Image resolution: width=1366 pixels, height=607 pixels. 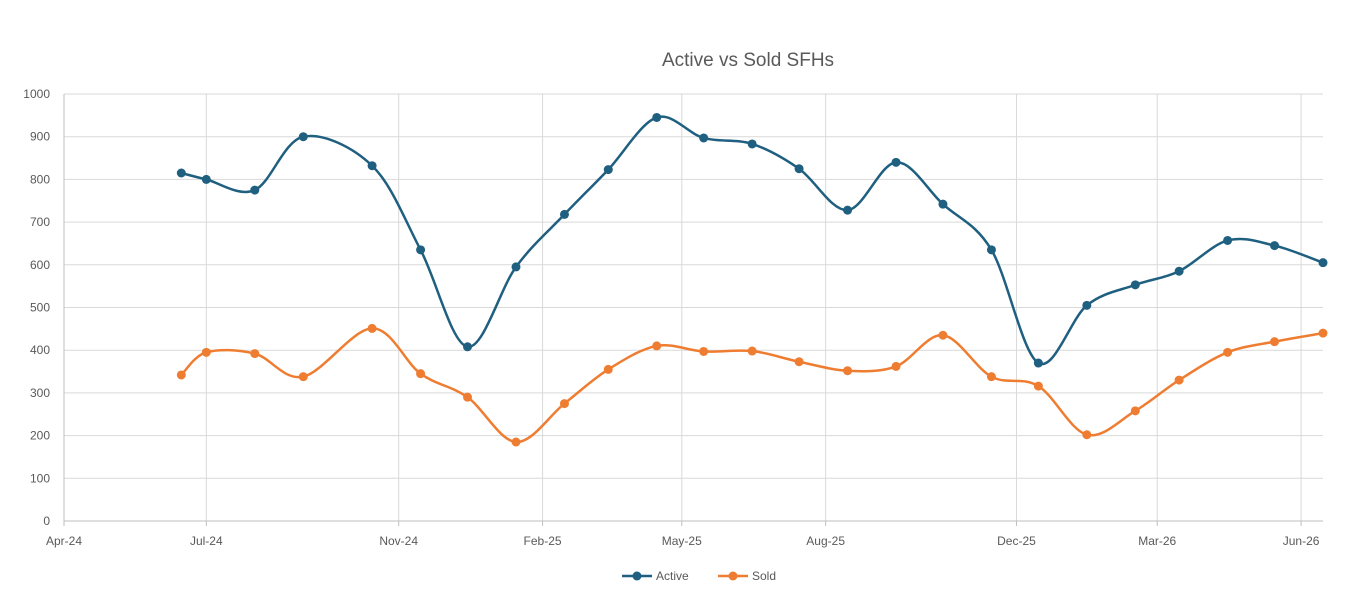 What do you see at coordinates (733, 576) in the screenshot?
I see `legend-marker-sold` at bounding box center [733, 576].